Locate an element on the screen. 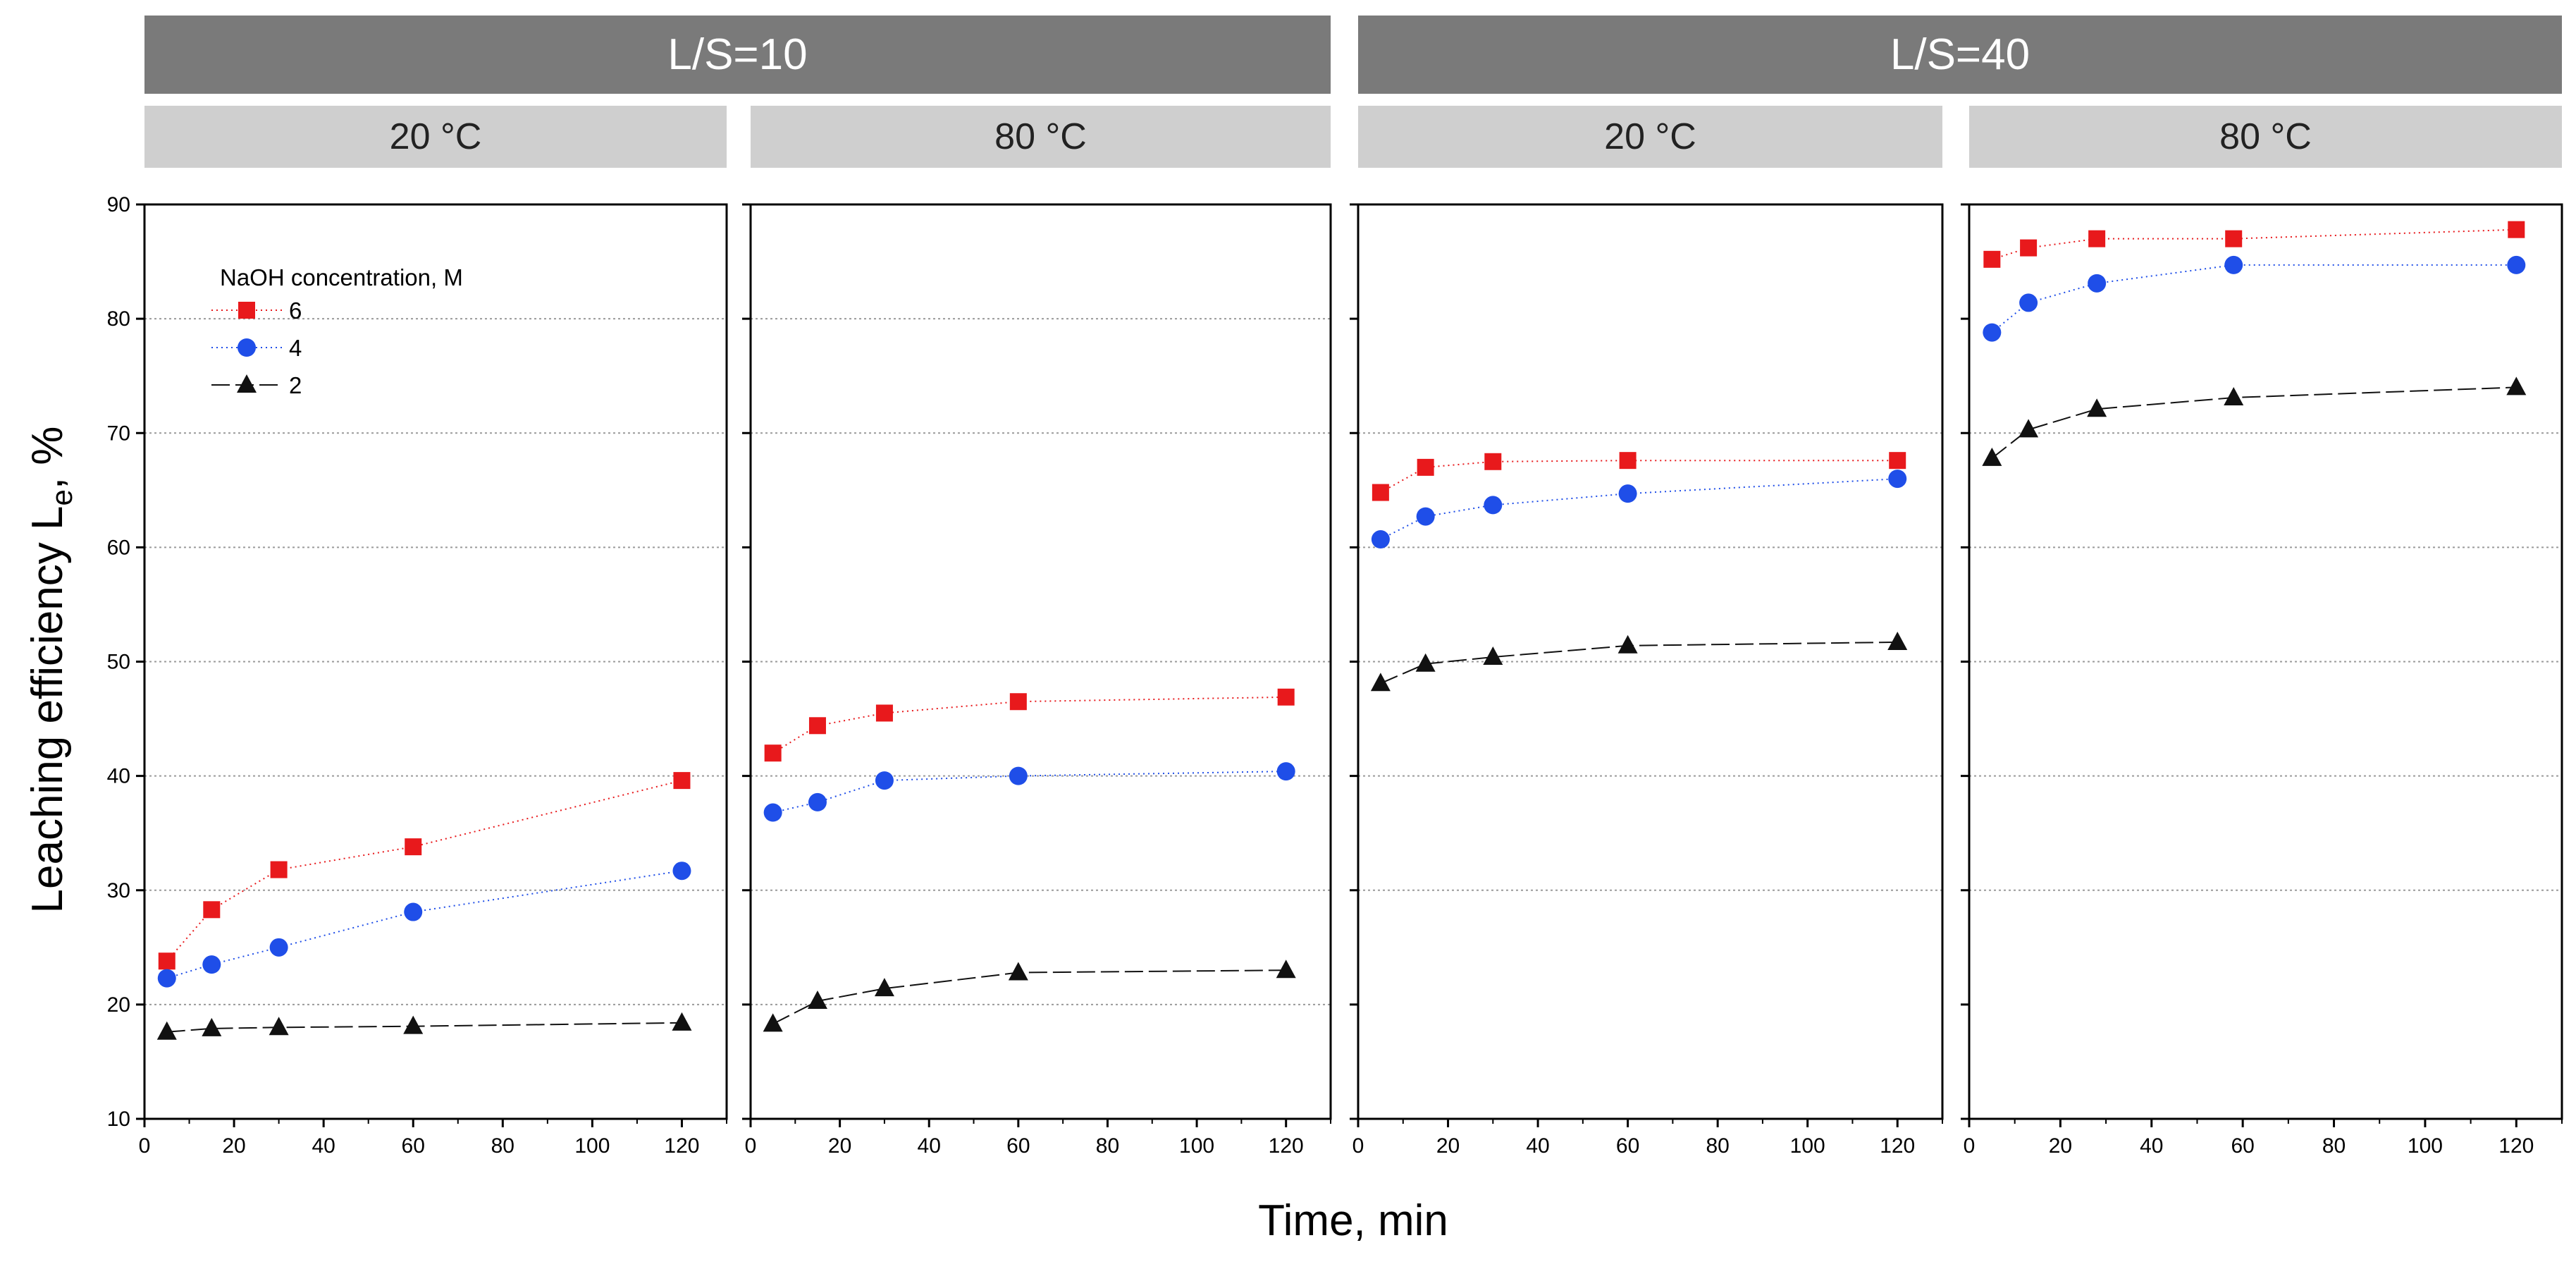 This screenshot has width=2576, height=1269. y-axis-title: Leaching efficiency Le, % is located at coordinates (51, 670).